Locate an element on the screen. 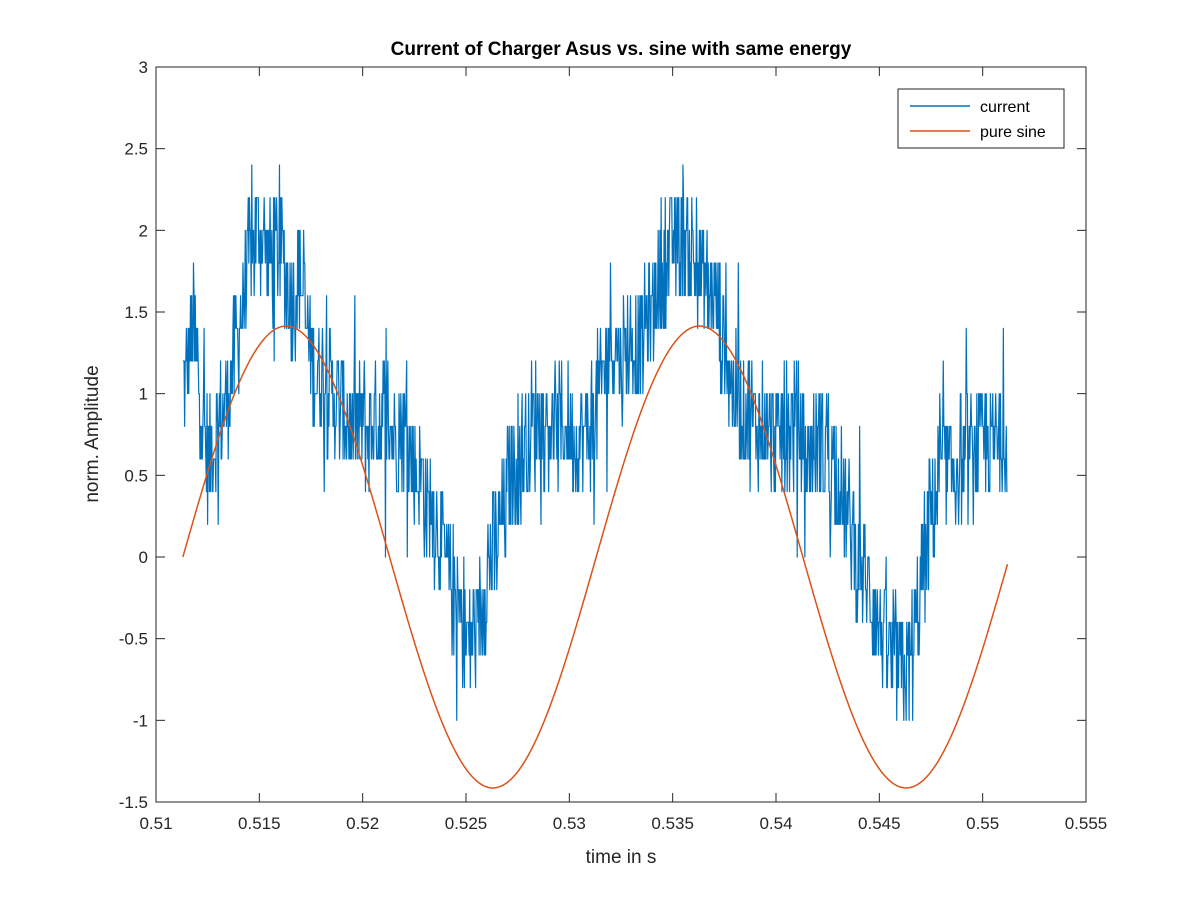  x-axis-label: time in s is located at coordinates (621, 857).